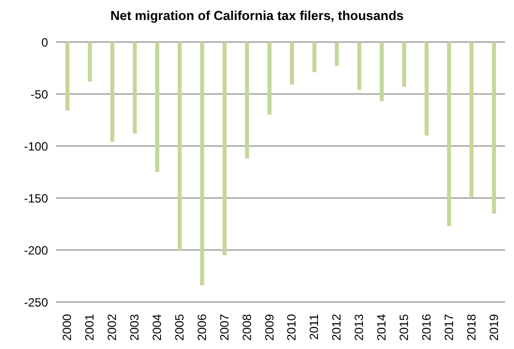  I want to click on x-tick-label: 2006, so click(201, 327).